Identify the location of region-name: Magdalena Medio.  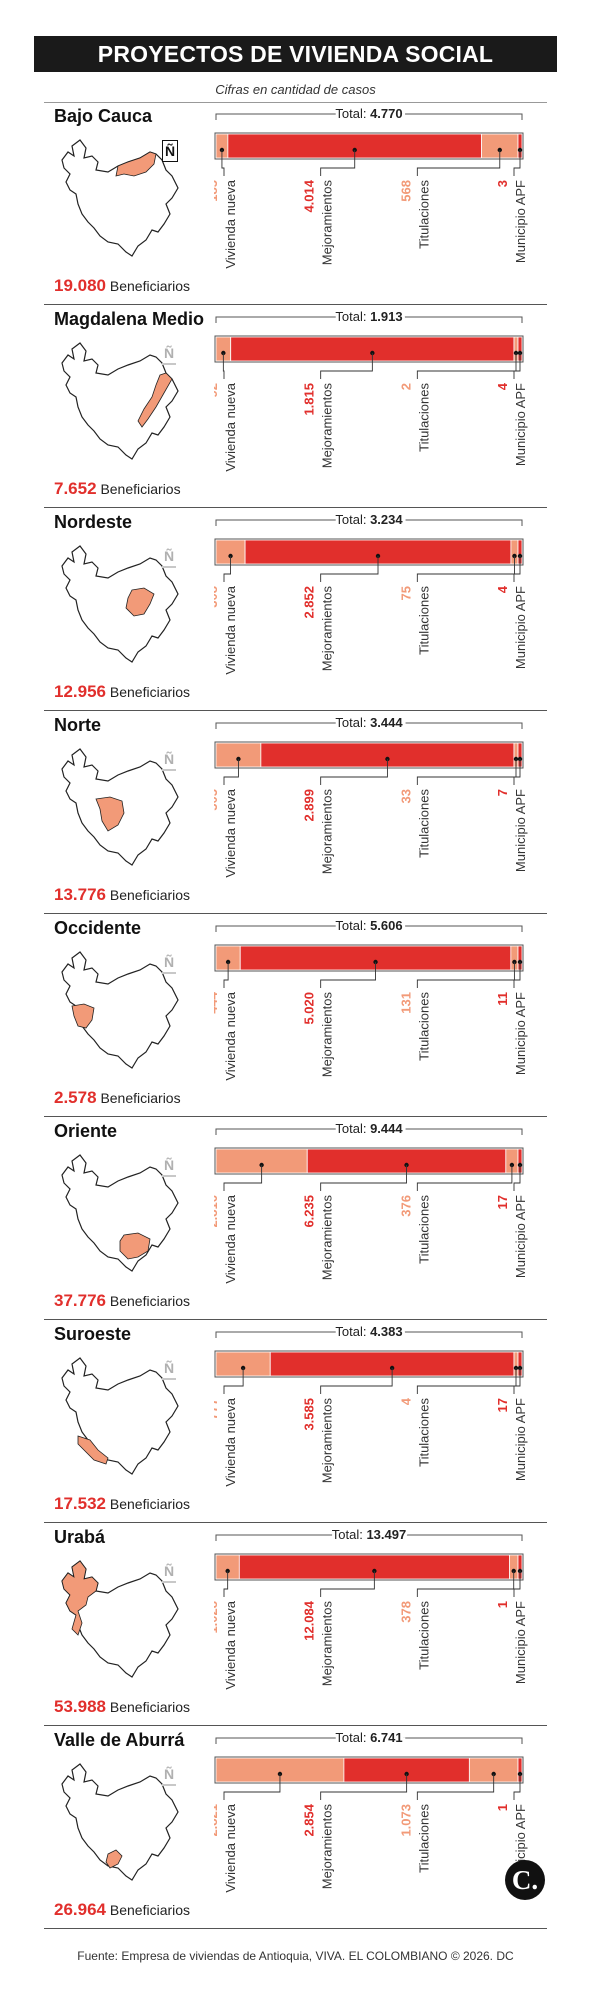
(129, 319).